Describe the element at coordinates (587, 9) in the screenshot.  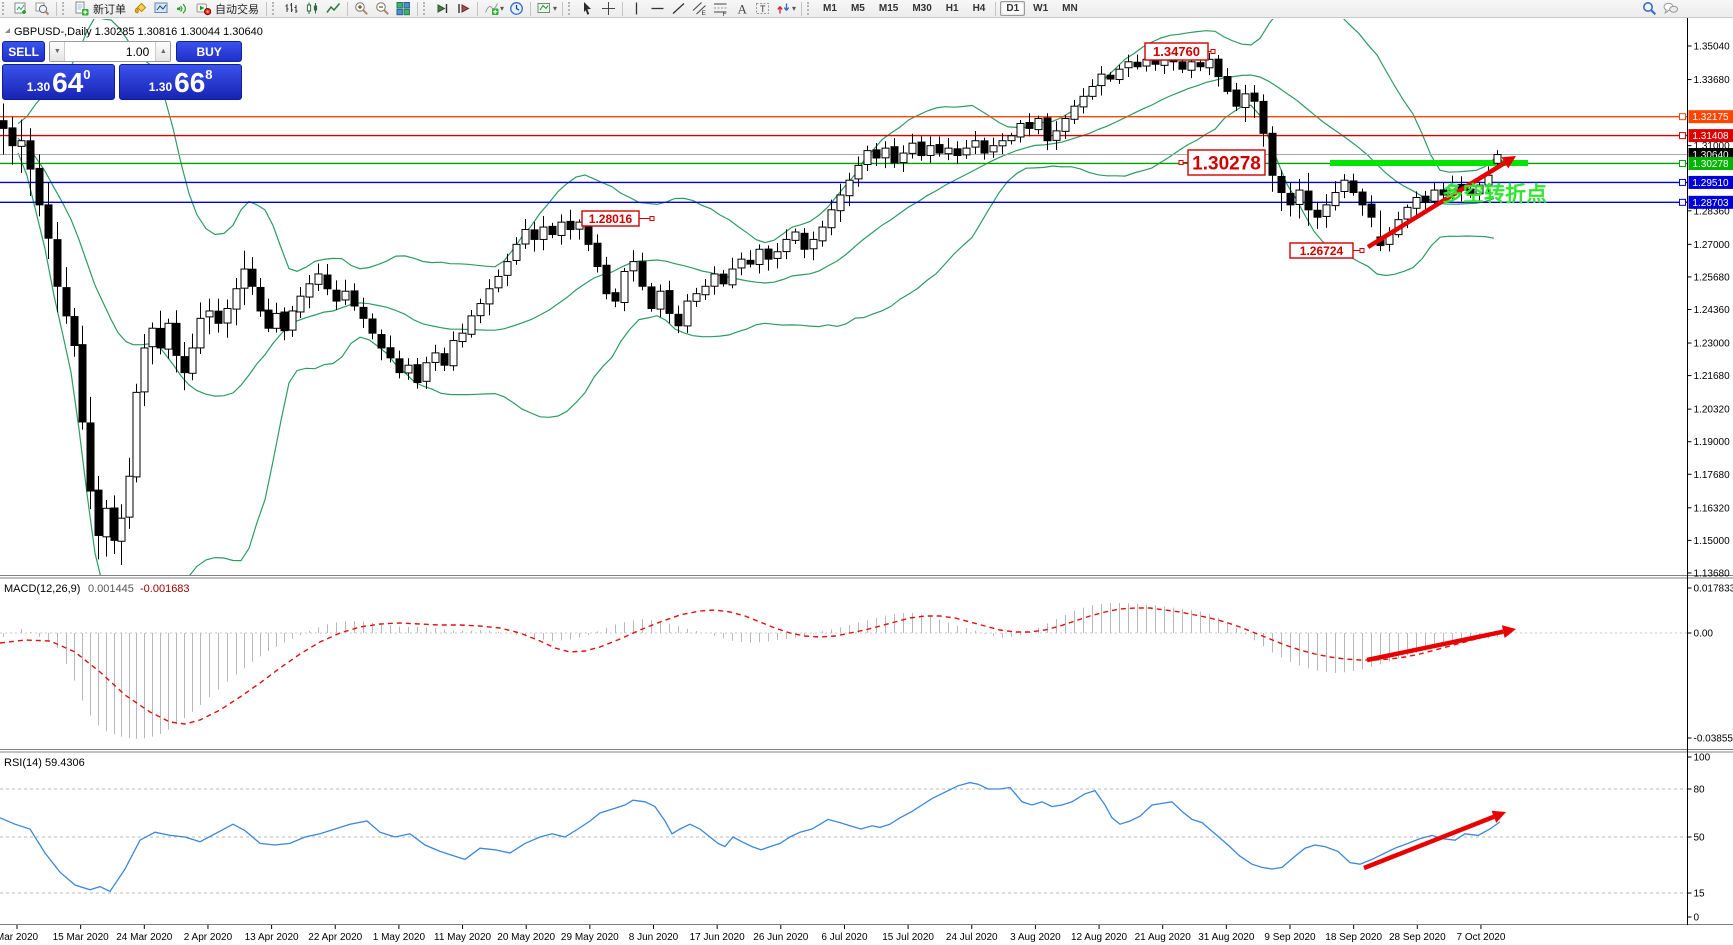
I see `cursor-icon` at that location.